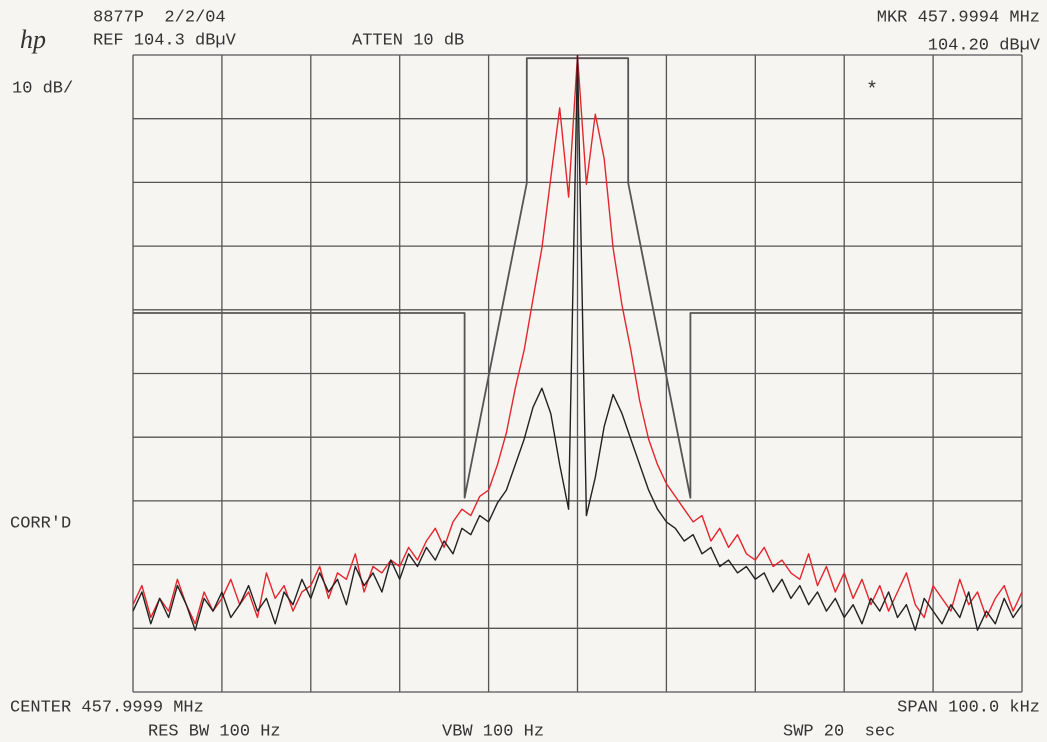 This screenshot has height=742, width=1047. I want to click on span: SPAN 100.0 kHz, so click(968, 707).